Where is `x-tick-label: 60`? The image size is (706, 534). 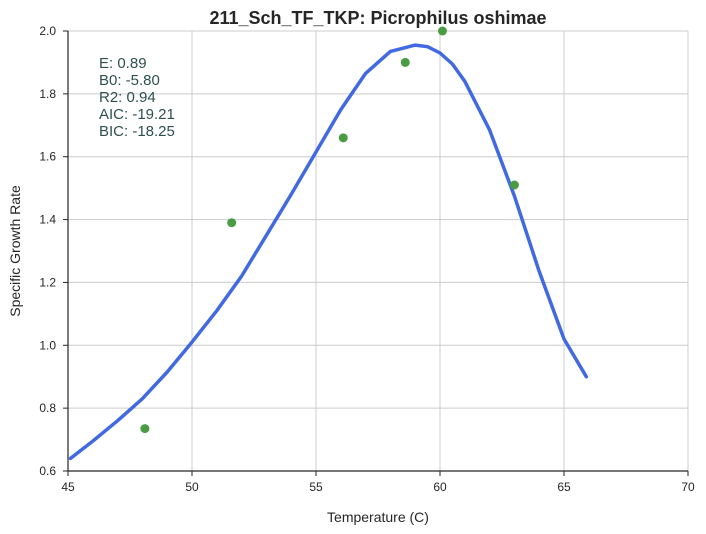
x-tick-label: 60 is located at coordinates (440, 487).